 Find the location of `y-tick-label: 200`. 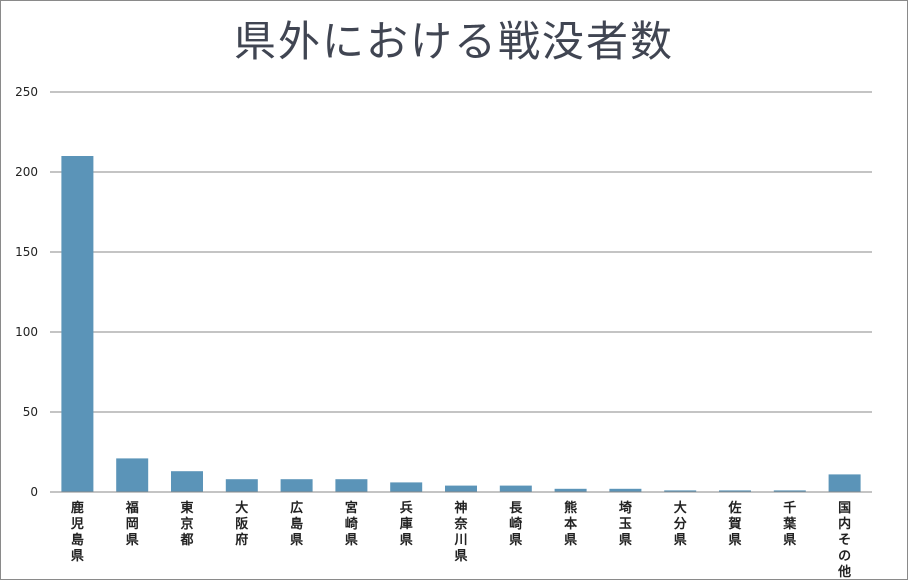

y-tick-label: 200 is located at coordinates (26, 172).